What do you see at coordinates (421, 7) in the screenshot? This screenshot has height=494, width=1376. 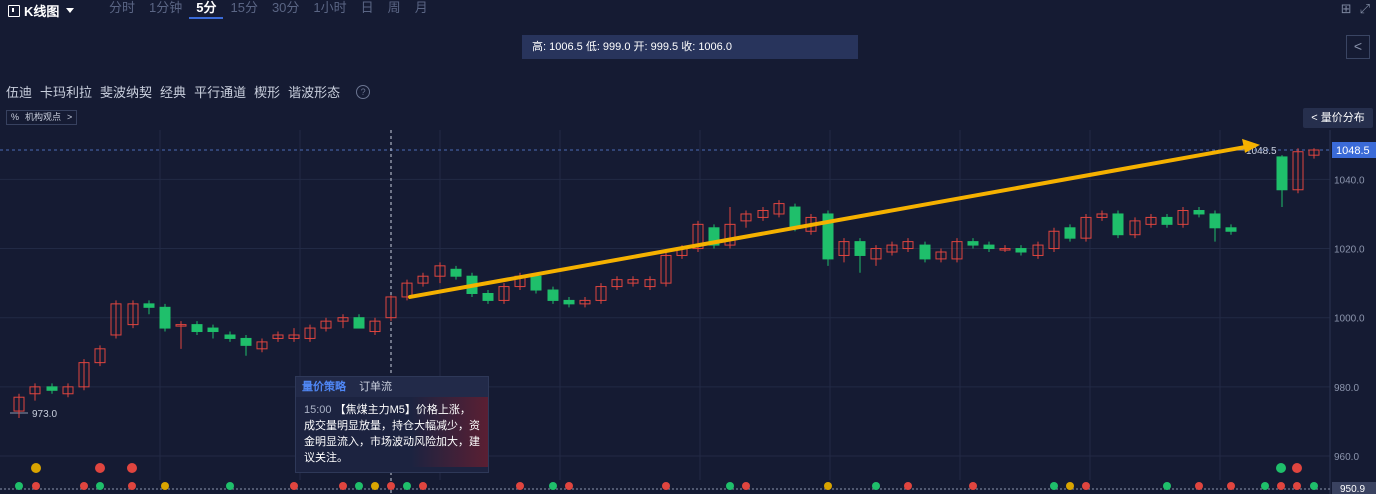 I see `period-tab: 月` at bounding box center [421, 7].